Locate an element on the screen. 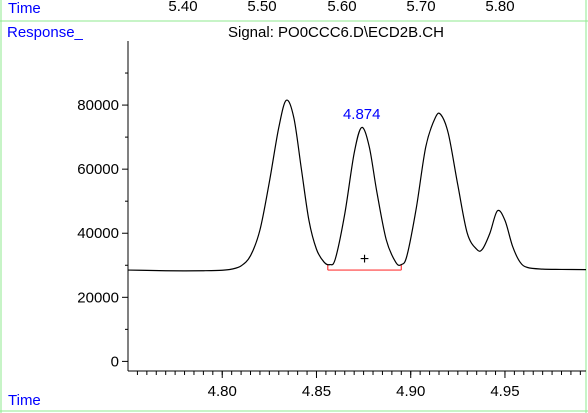 This screenshot has height=413, width=588. x-tick-label: 4.90 is located at coordinates (410, 391).